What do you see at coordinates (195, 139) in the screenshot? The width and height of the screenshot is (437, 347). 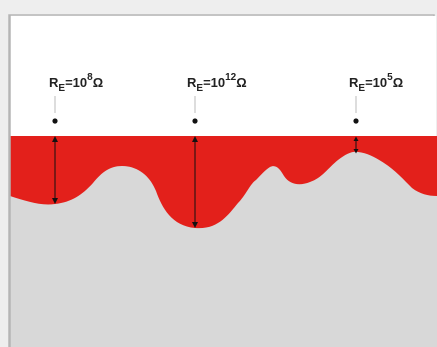 I see `probe-2-arrowhead-top` at bounding box center [195, 139].